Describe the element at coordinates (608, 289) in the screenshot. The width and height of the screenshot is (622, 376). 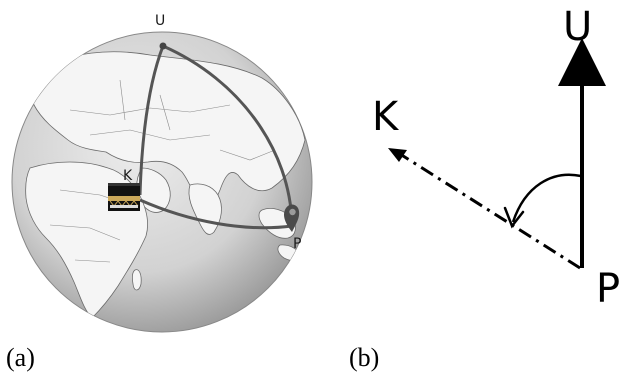
I see `observer-label-b: P` at that location.